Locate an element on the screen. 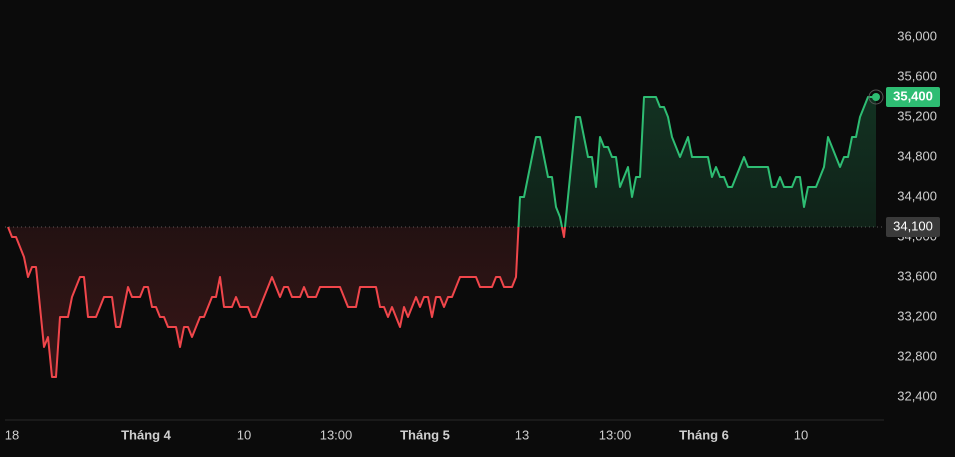 The image size is (955, 457). baseline-label-box is located at coordinates (913, 227).